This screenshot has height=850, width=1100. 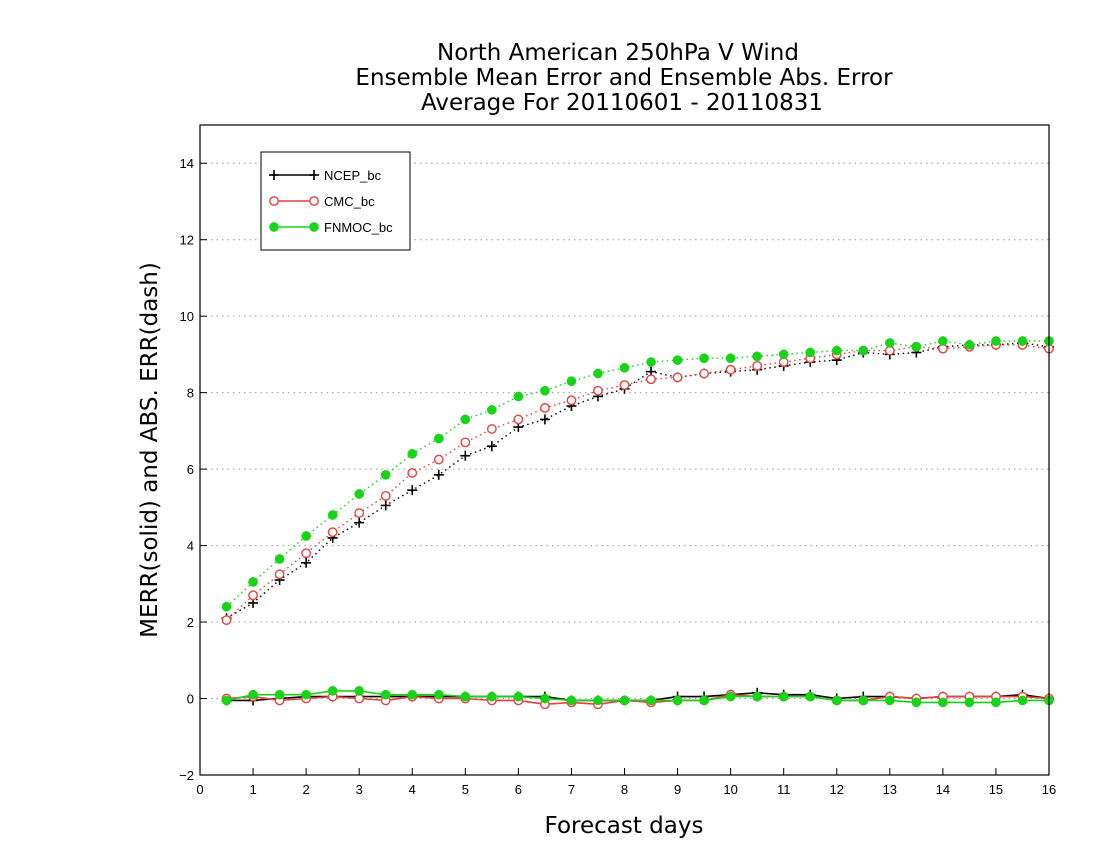 What do you see at coordinates (358, 227) in the screenshot?
I see `legend-label: FNMOC_bc` at bounding box center [358, 227].